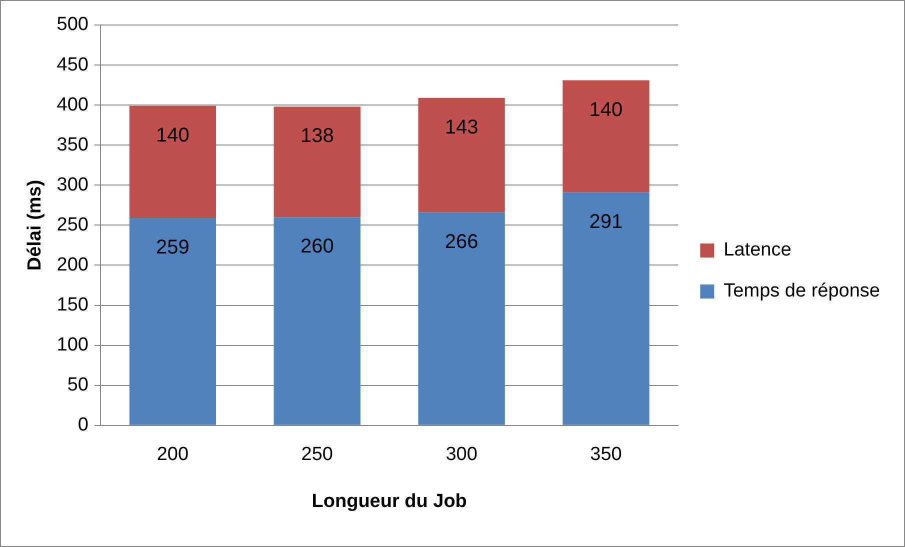  What do you see at coordinates (317, 455) in the screenshot?
I see `x-tick-label: 250` at bounding box center [317, 455].